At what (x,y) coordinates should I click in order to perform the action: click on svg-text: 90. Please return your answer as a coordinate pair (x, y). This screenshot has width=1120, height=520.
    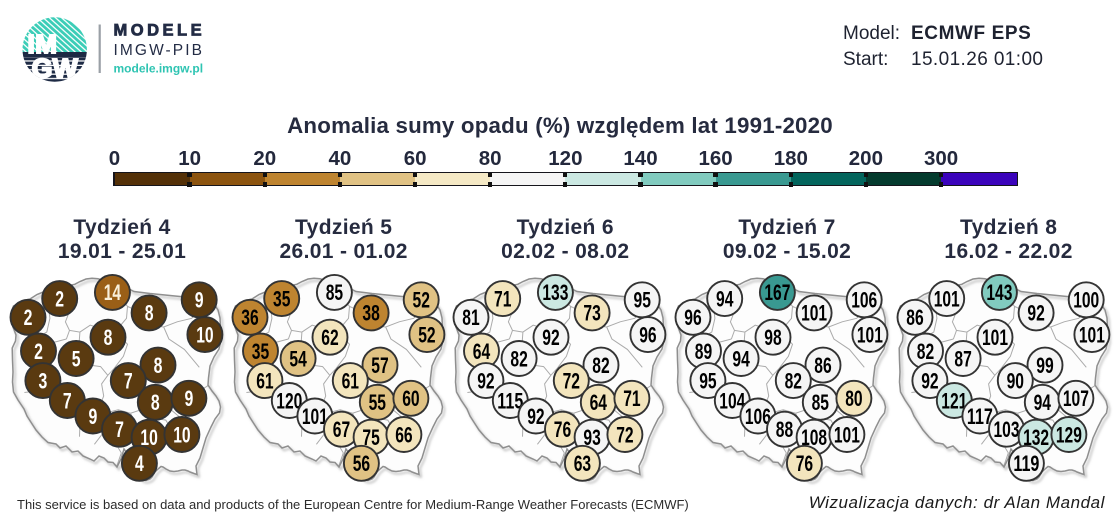
    Looking at the image, I should click on (1014, 380).